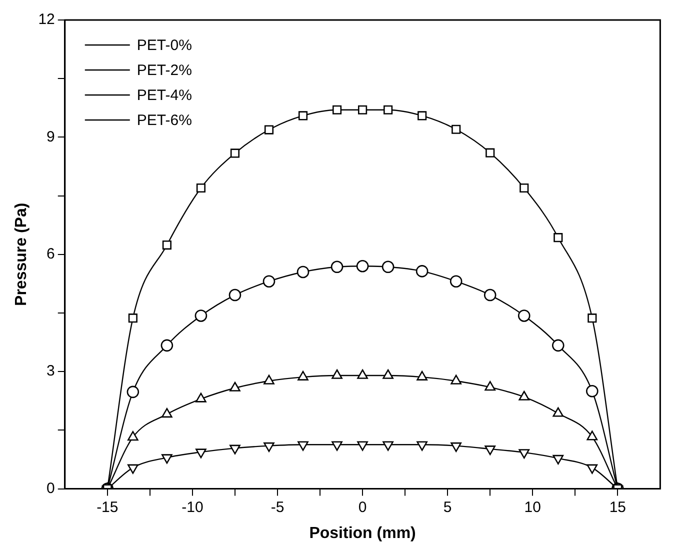 This screenshot has height=555, width=675. Describe the element at coordinates (50, 488) in the screenshot. I see `y-tick-label: 0` at that location.